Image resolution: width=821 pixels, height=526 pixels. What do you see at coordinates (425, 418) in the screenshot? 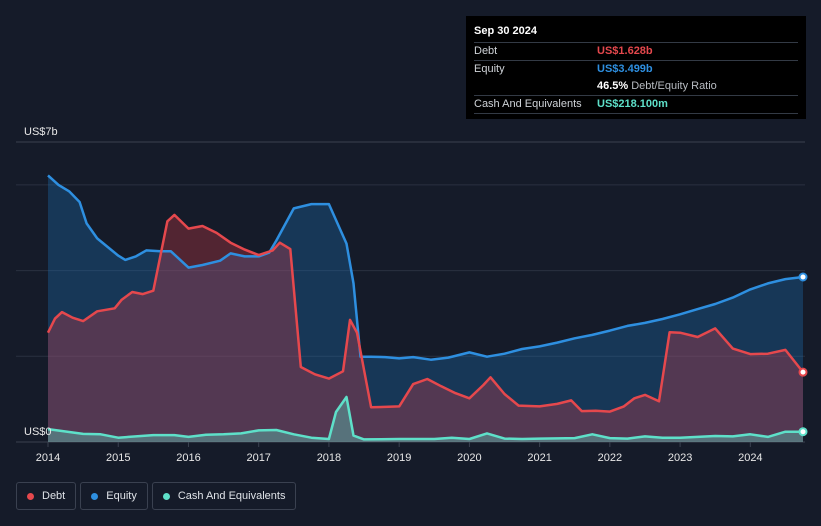
I see `line-cash` at bounding box center [425, 418].